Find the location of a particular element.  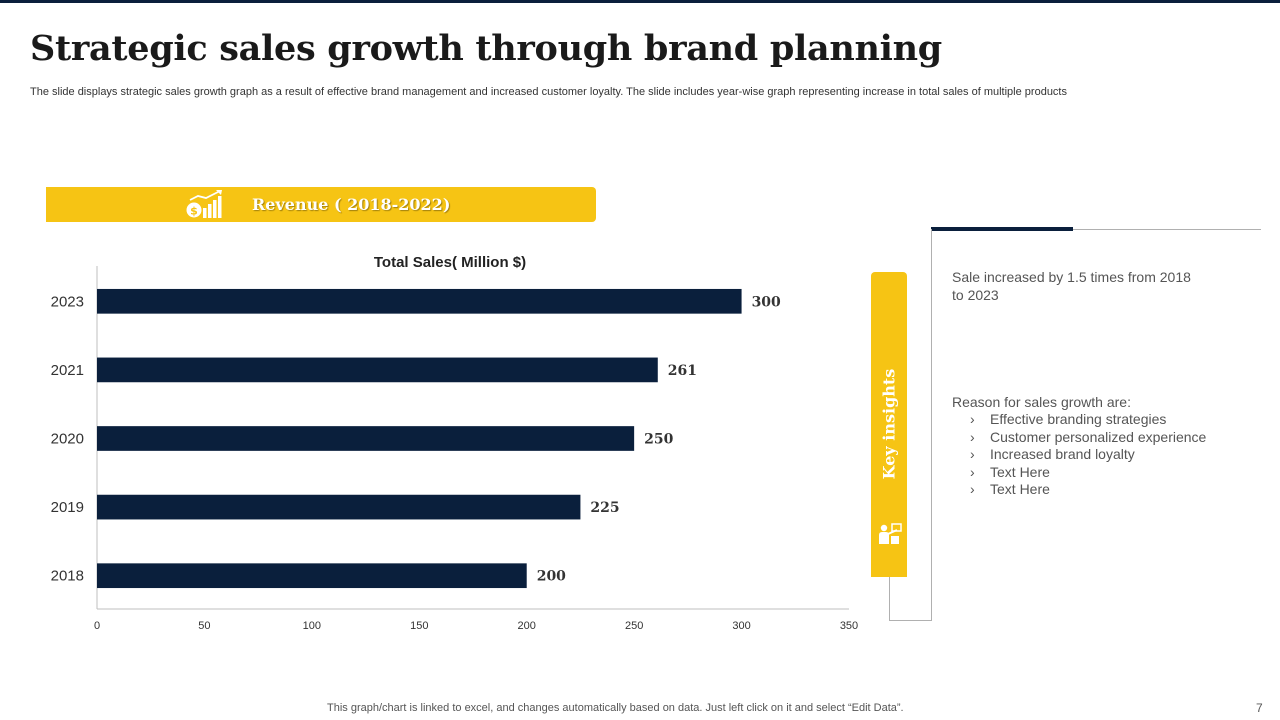

category-label-2019: 2019 is located at coordinates (67, 507).